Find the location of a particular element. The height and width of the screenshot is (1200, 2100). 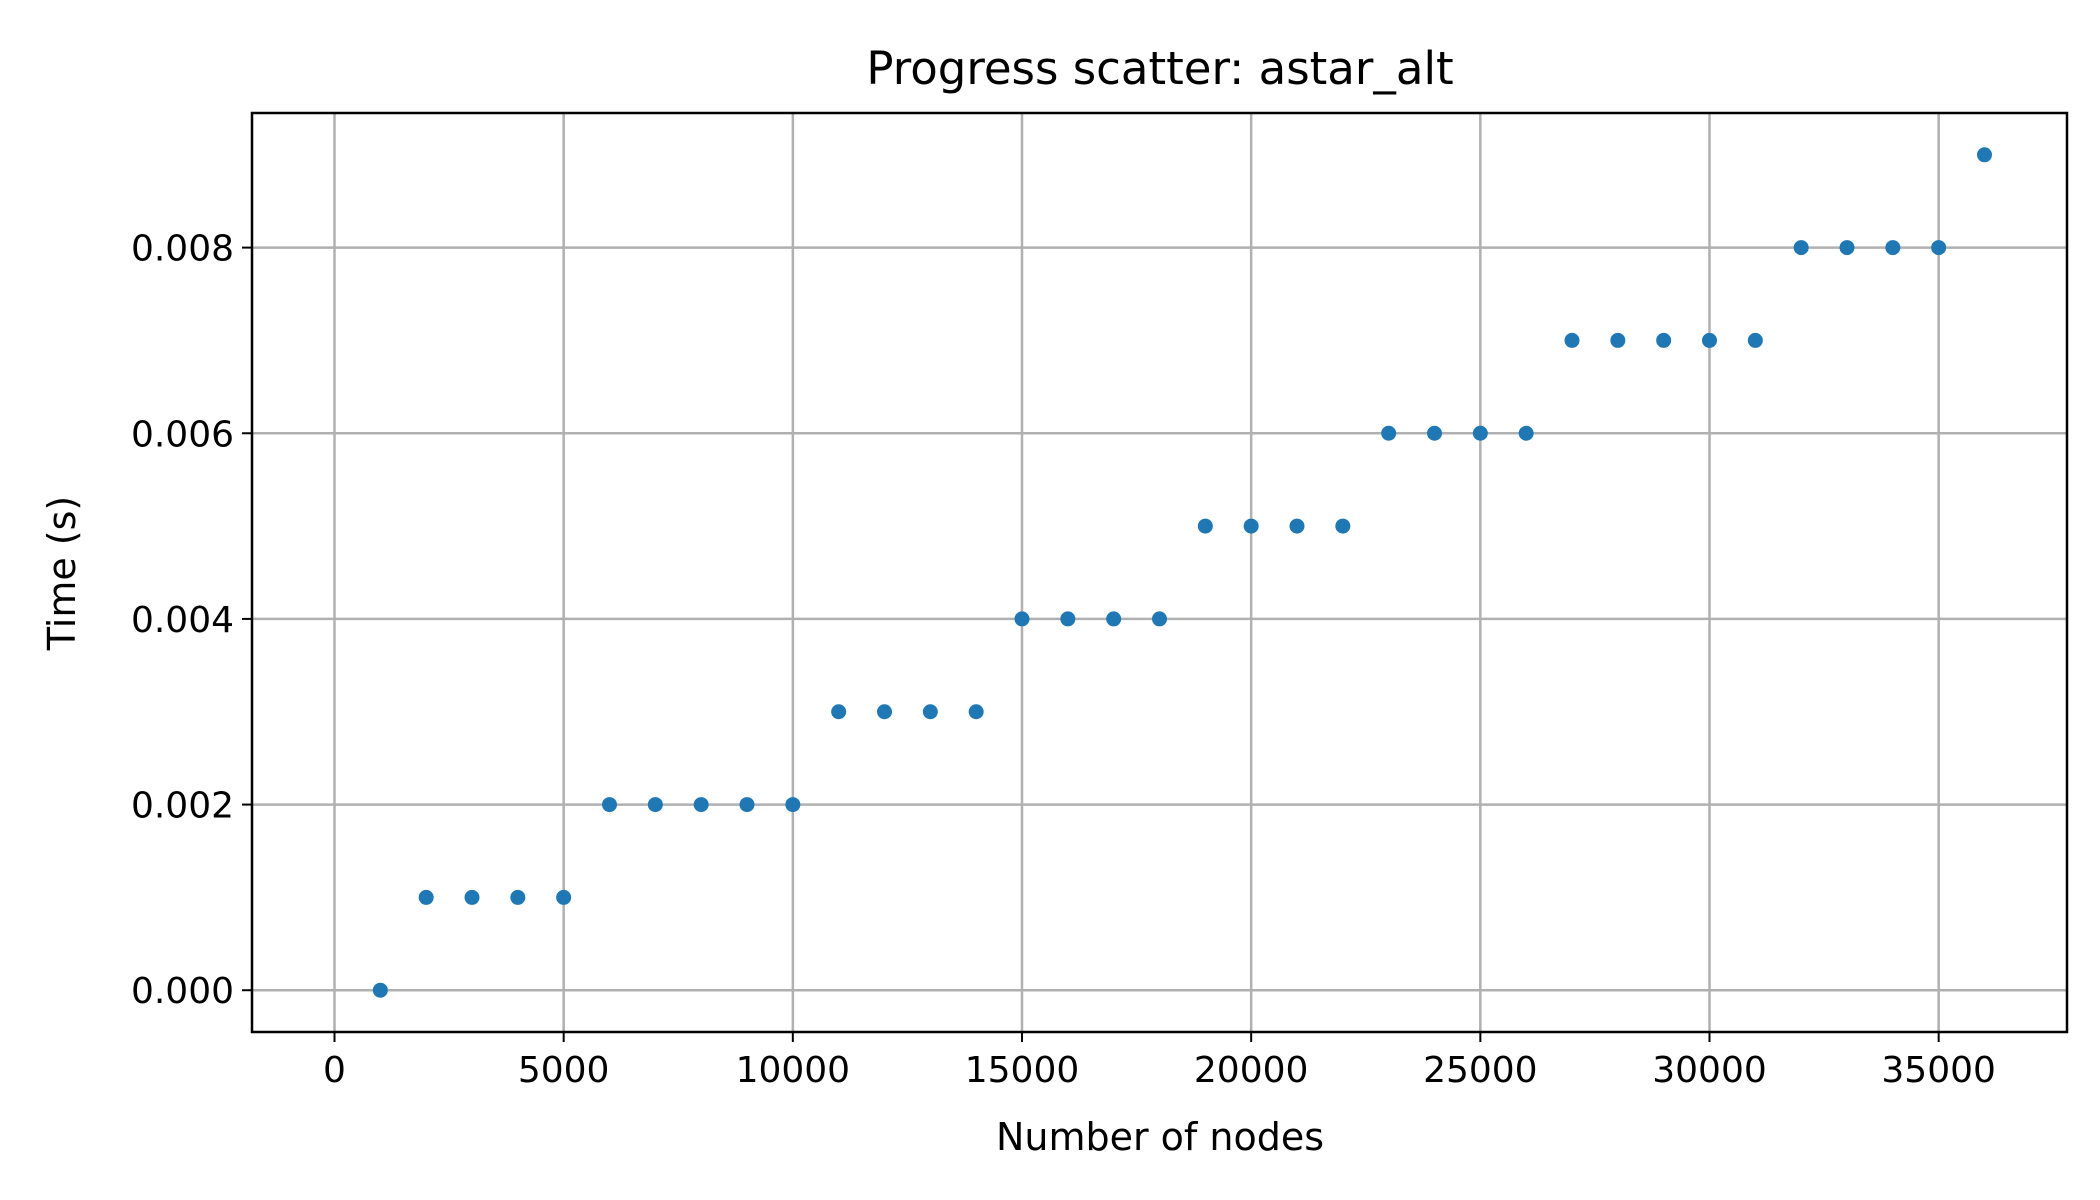

chart-title: Progress scatter: astar_alt is located at coordinates (1159, 68).